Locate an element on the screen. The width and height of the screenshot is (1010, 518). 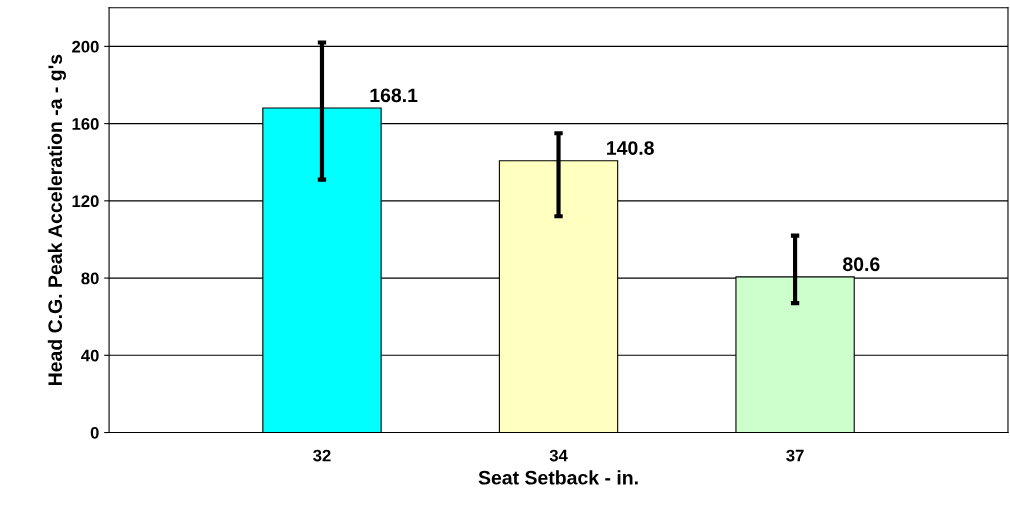
y-tick-label: 40 is located at coordinates (90, 355).